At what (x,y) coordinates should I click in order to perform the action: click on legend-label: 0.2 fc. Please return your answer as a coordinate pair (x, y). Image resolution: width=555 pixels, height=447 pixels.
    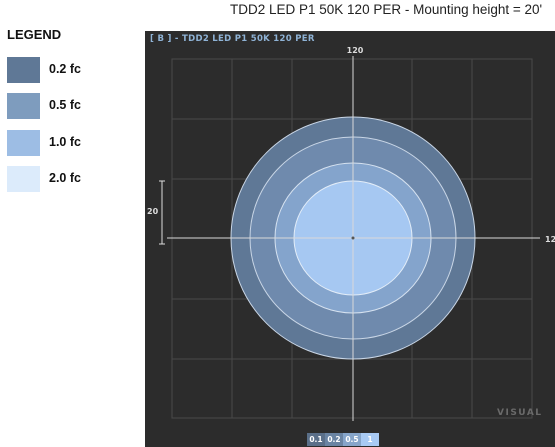
    Looking at the image, I should click on (65, 69).